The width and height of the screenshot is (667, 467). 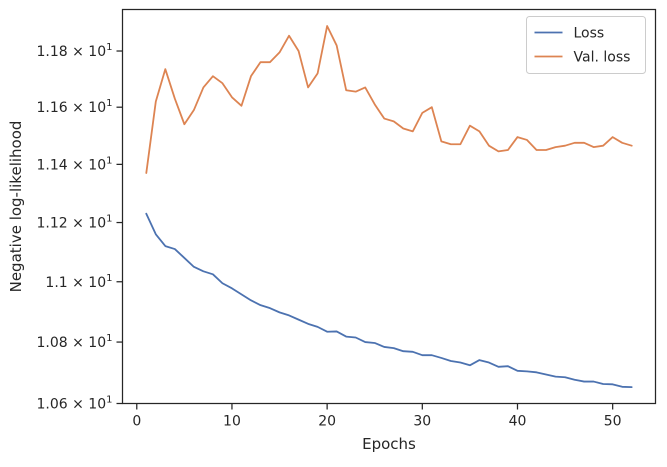 I want to click on x-tick-label: 40, so click(x=518, y=422).